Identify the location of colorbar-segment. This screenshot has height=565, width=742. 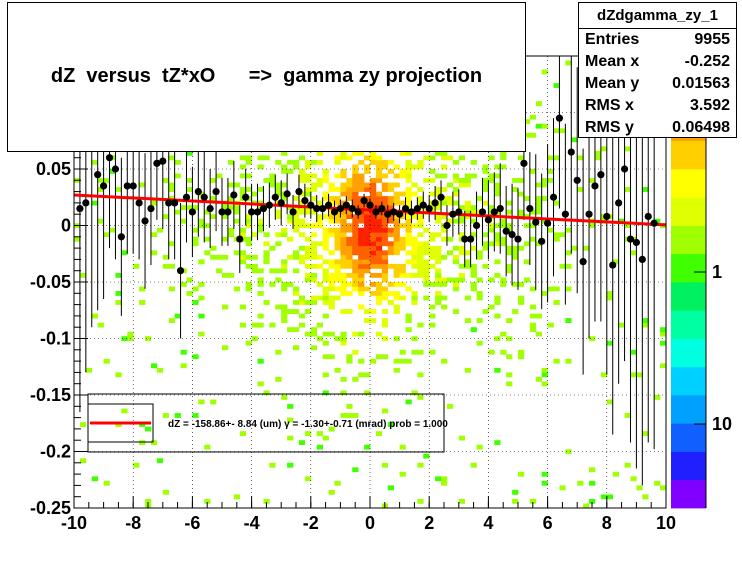
(688, 381).